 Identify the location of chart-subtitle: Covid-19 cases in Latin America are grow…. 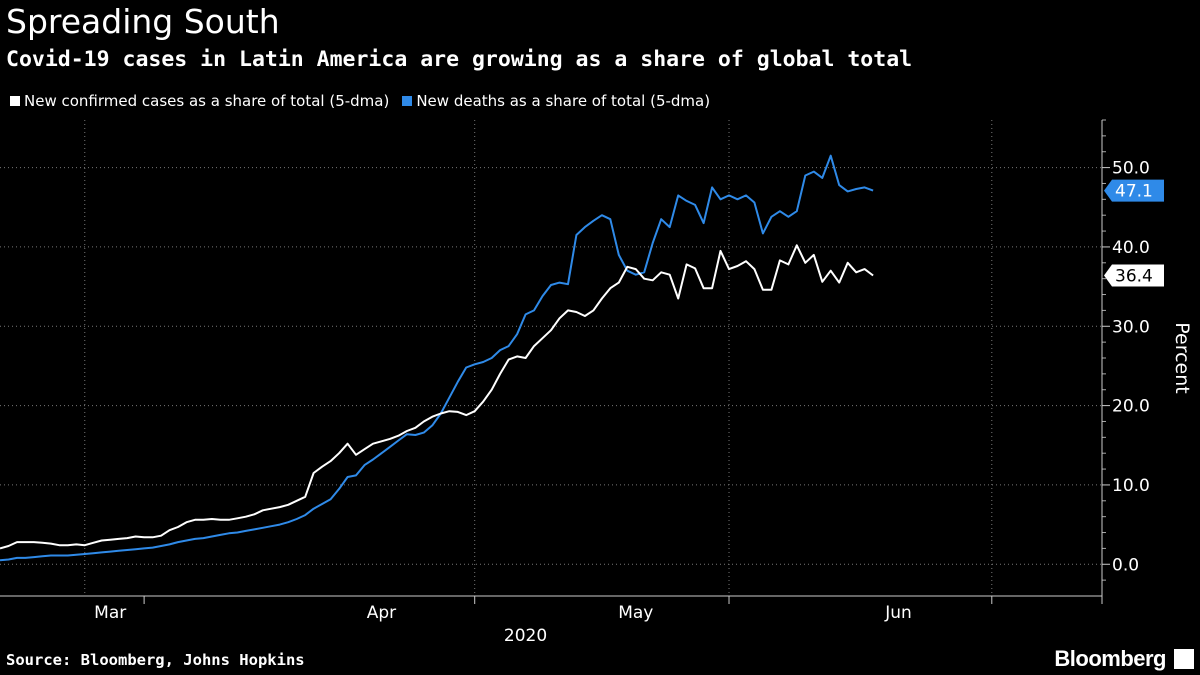
(459, 59).